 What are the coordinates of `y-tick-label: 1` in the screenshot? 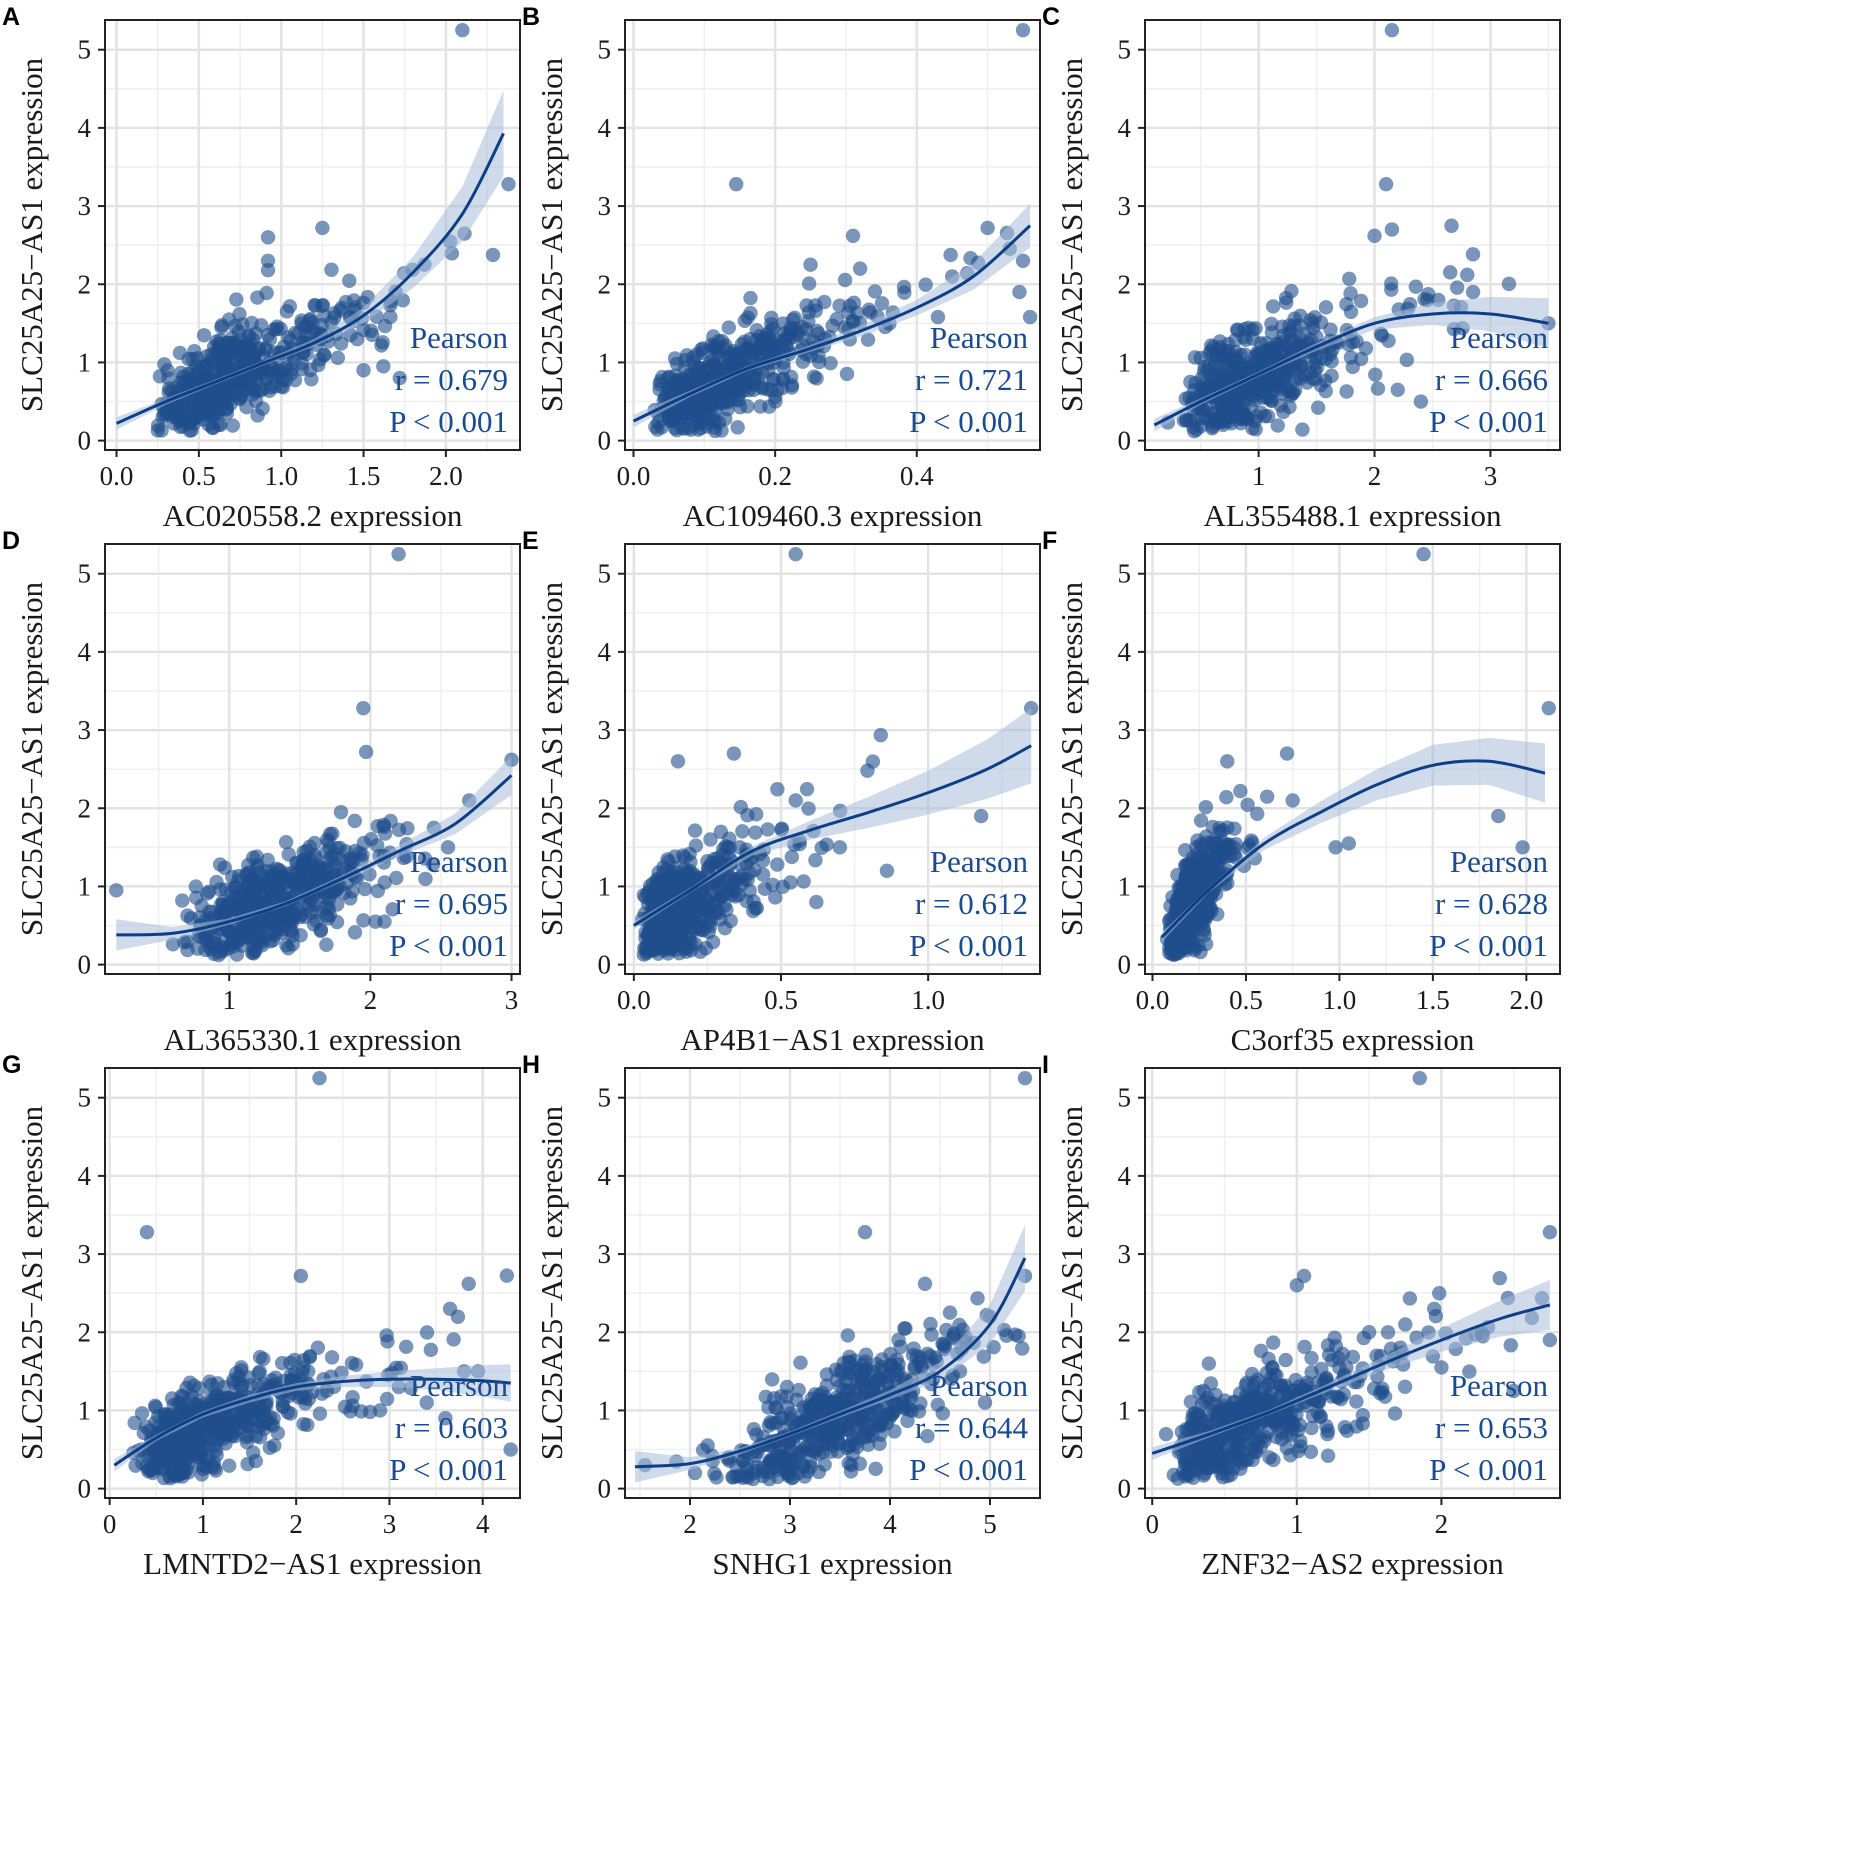 It's located at (605, 1410).